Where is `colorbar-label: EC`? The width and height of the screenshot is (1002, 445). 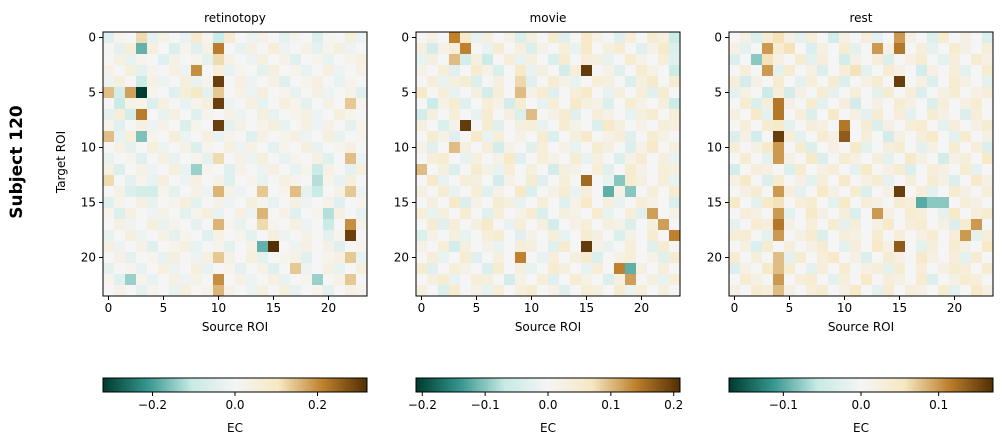 colorbar-label: EC is located at coordinates (235, 428).